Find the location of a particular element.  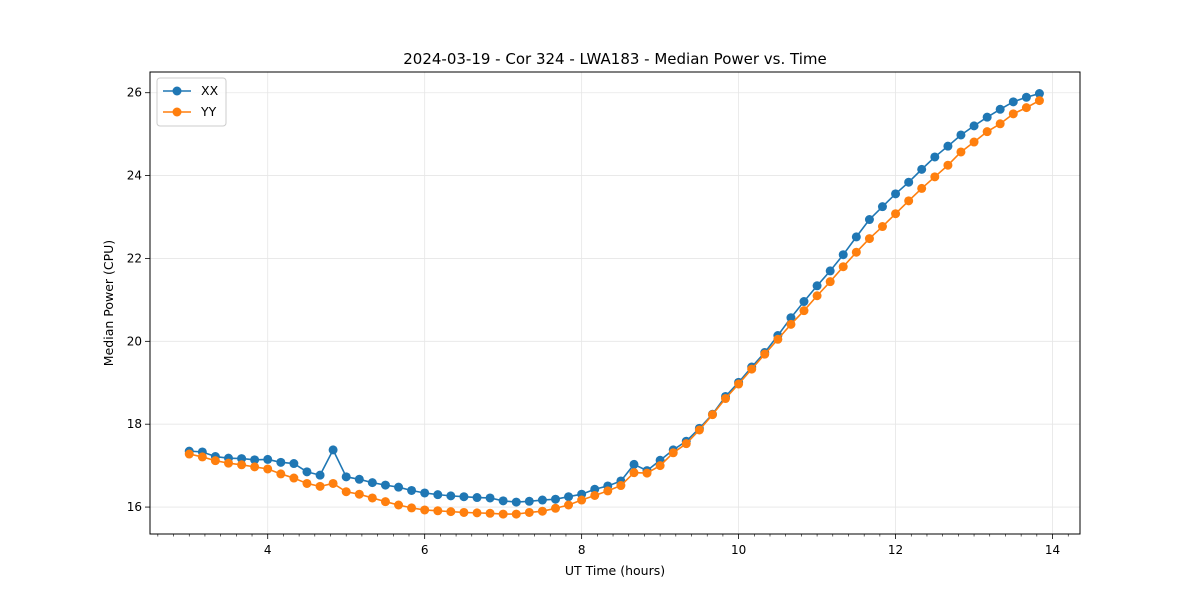

legend-label-xx: XX is located at coordinates (210, 90).